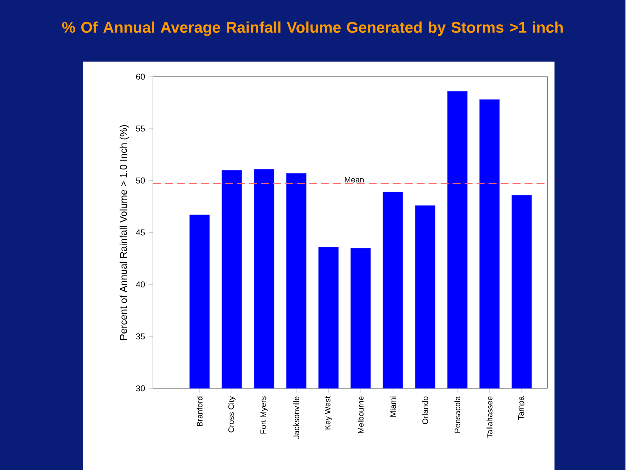 This screenshot has width=626, height=471. What do you see at coordinates (141, 337) in the screenshot?
I see `y-tick-label: 35` at bounding box center [141, 337].